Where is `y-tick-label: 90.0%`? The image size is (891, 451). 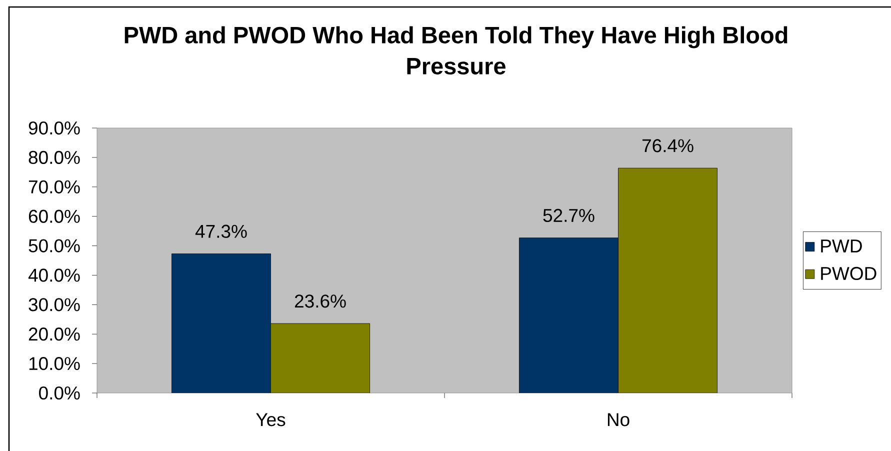 y-tick-label: 90.0% is located at coordinates (54, 128).